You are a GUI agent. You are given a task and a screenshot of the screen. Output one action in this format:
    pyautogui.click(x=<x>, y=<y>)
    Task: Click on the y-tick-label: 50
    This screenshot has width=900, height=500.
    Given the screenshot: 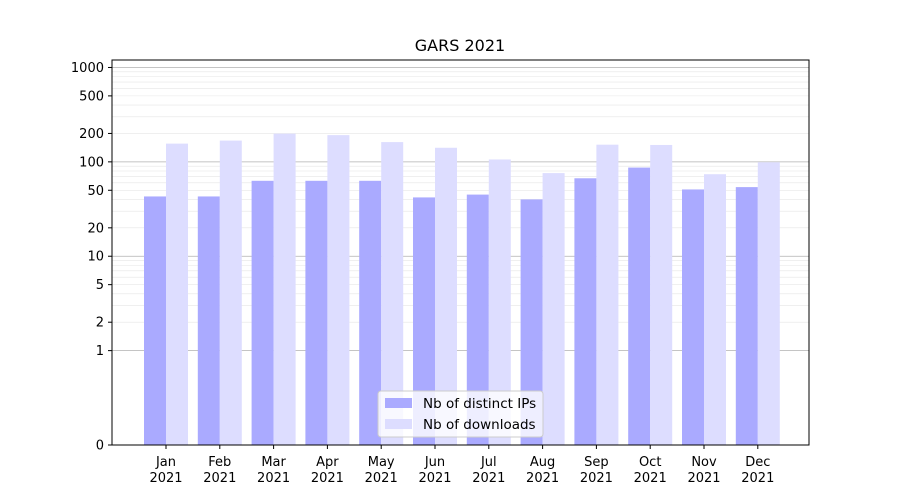 What is the action you would take?
    pyautogui.click(x=95, y=191)
    